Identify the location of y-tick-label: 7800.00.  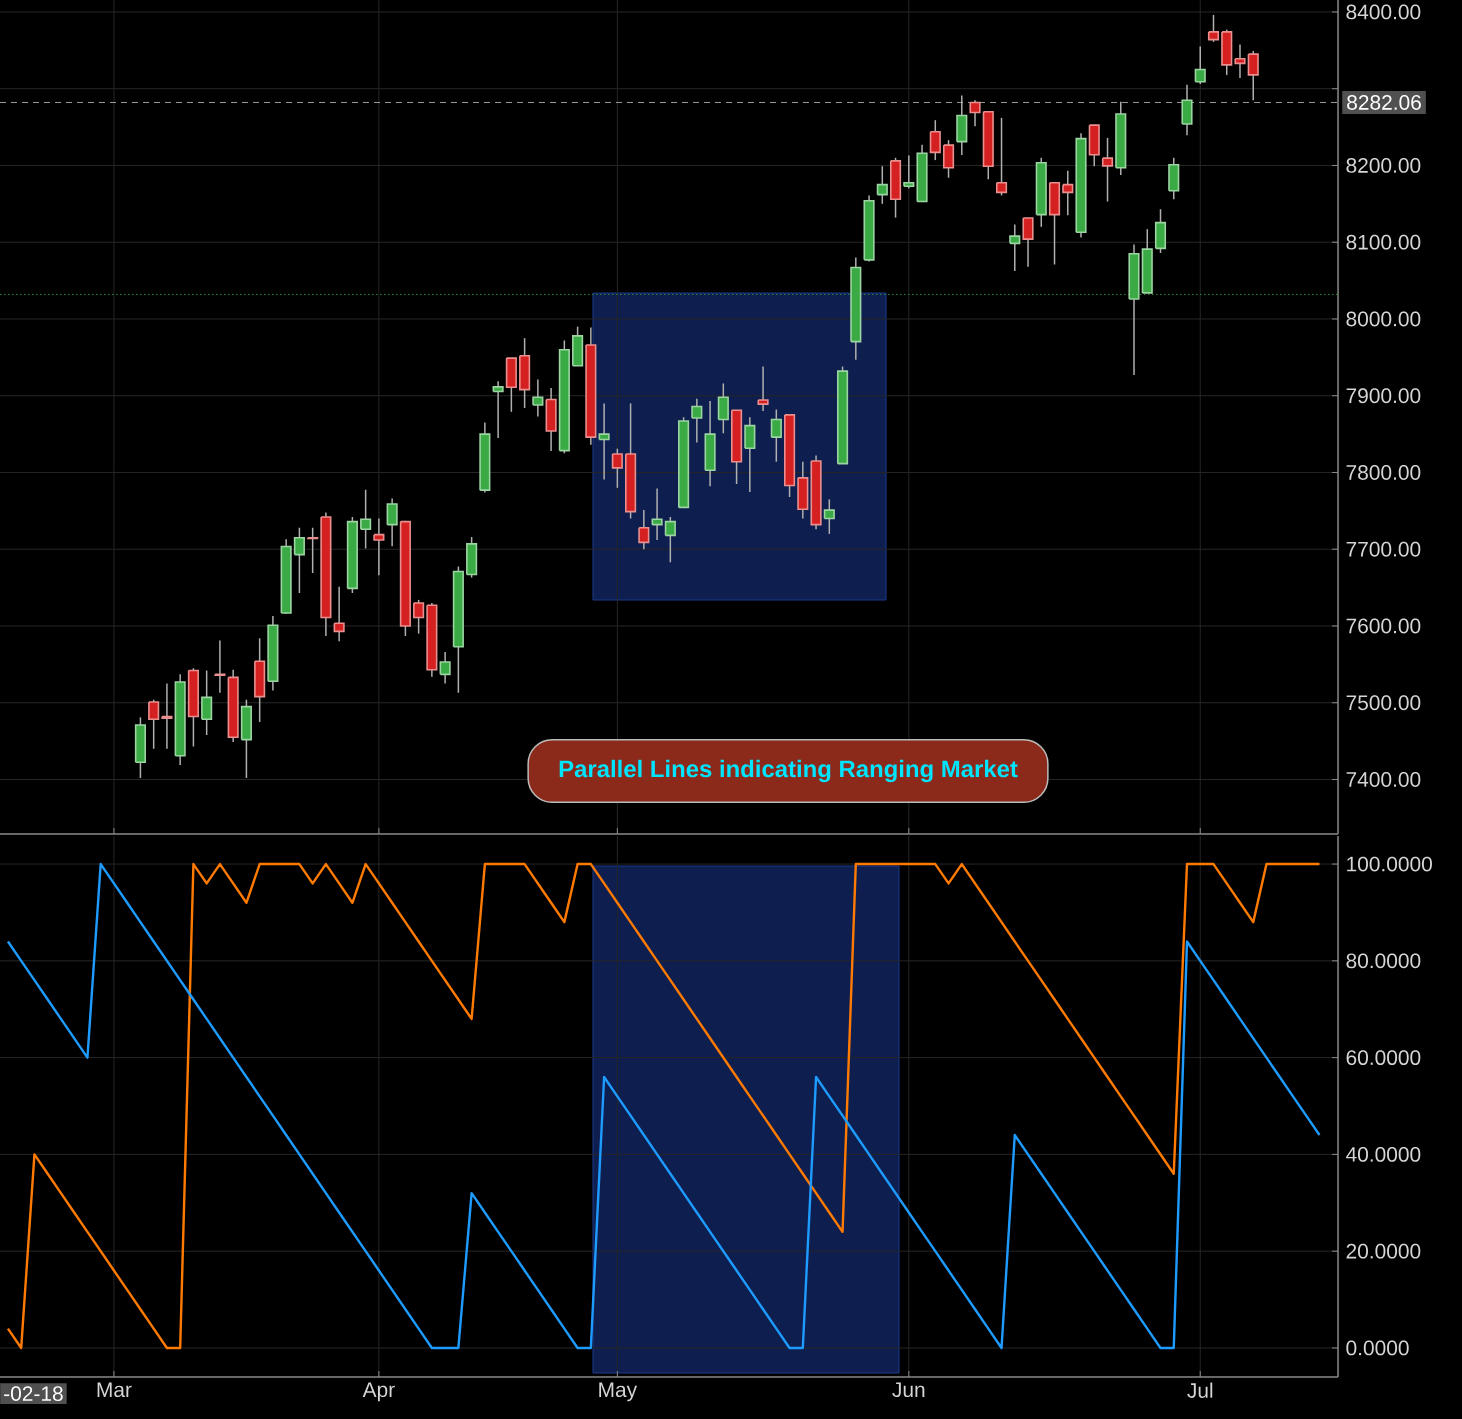
(1383, 472).